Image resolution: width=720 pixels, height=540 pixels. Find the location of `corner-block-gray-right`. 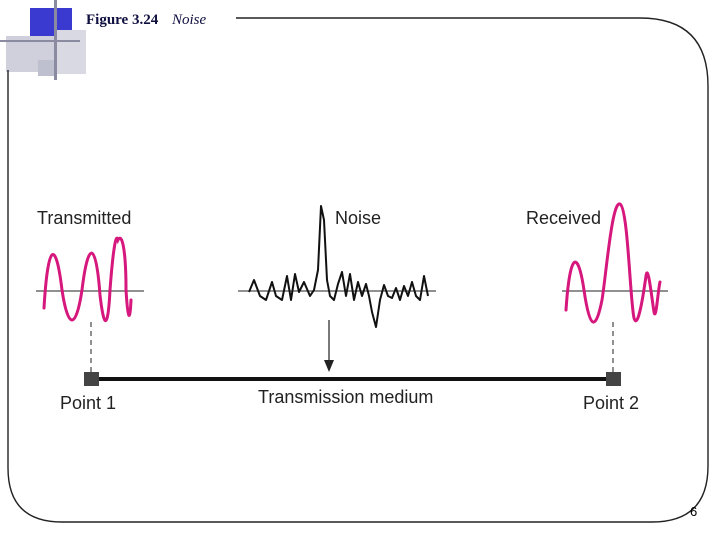

corner-block-gray-right is located at coordinates (71, 52).